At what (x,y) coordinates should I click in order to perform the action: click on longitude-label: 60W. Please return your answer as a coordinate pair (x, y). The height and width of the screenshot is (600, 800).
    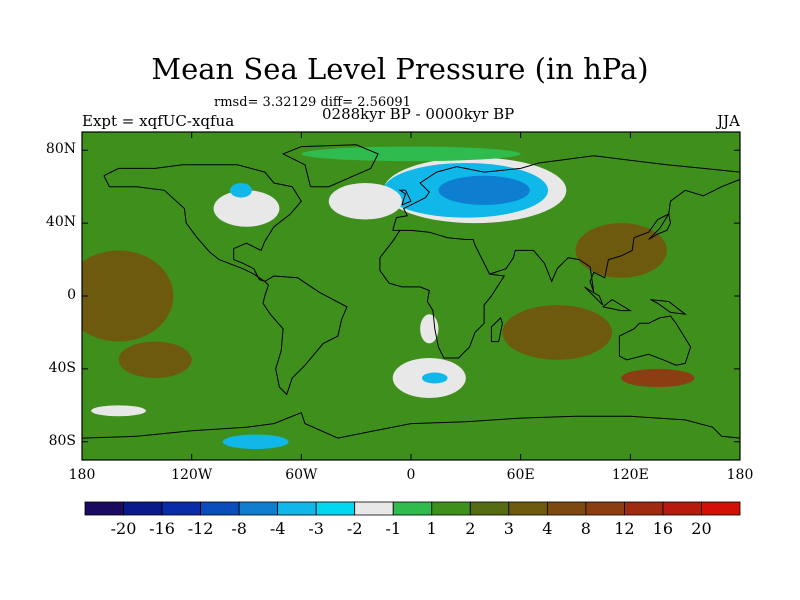
    Looking at the image, I should click on (301, 475).